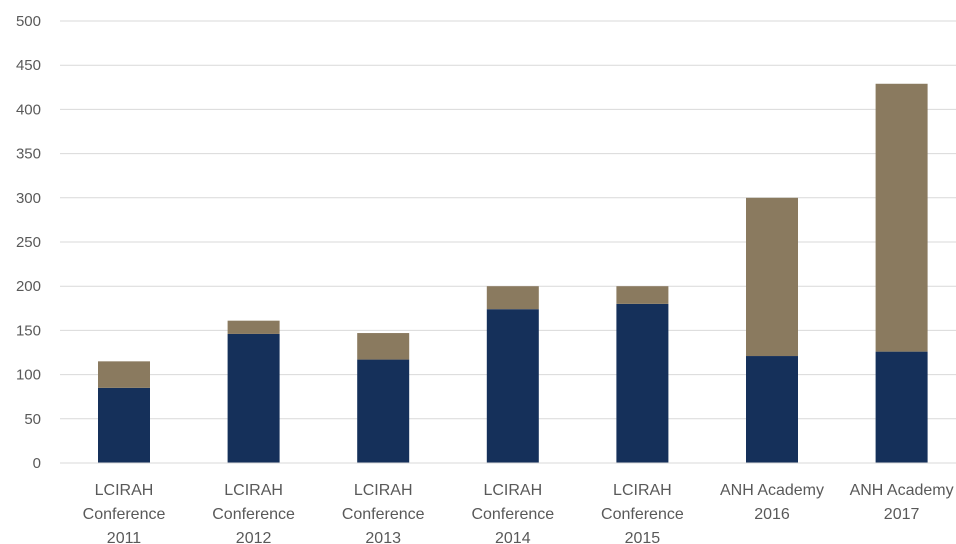 The width and height of the screenshot is (956, 544). I want to click on x-tick-label: LCIRAH Conference 2015, so click(642, 513).